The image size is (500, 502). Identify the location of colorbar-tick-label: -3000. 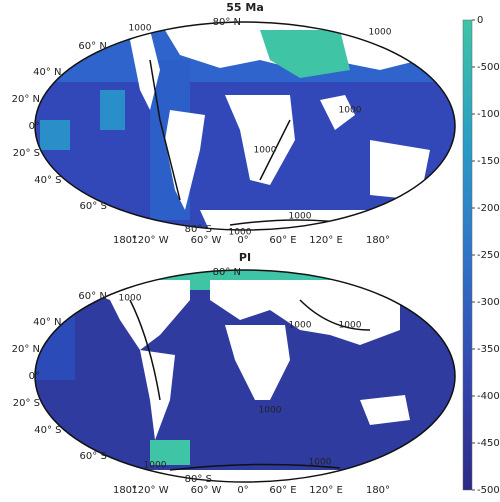
(488, 302).